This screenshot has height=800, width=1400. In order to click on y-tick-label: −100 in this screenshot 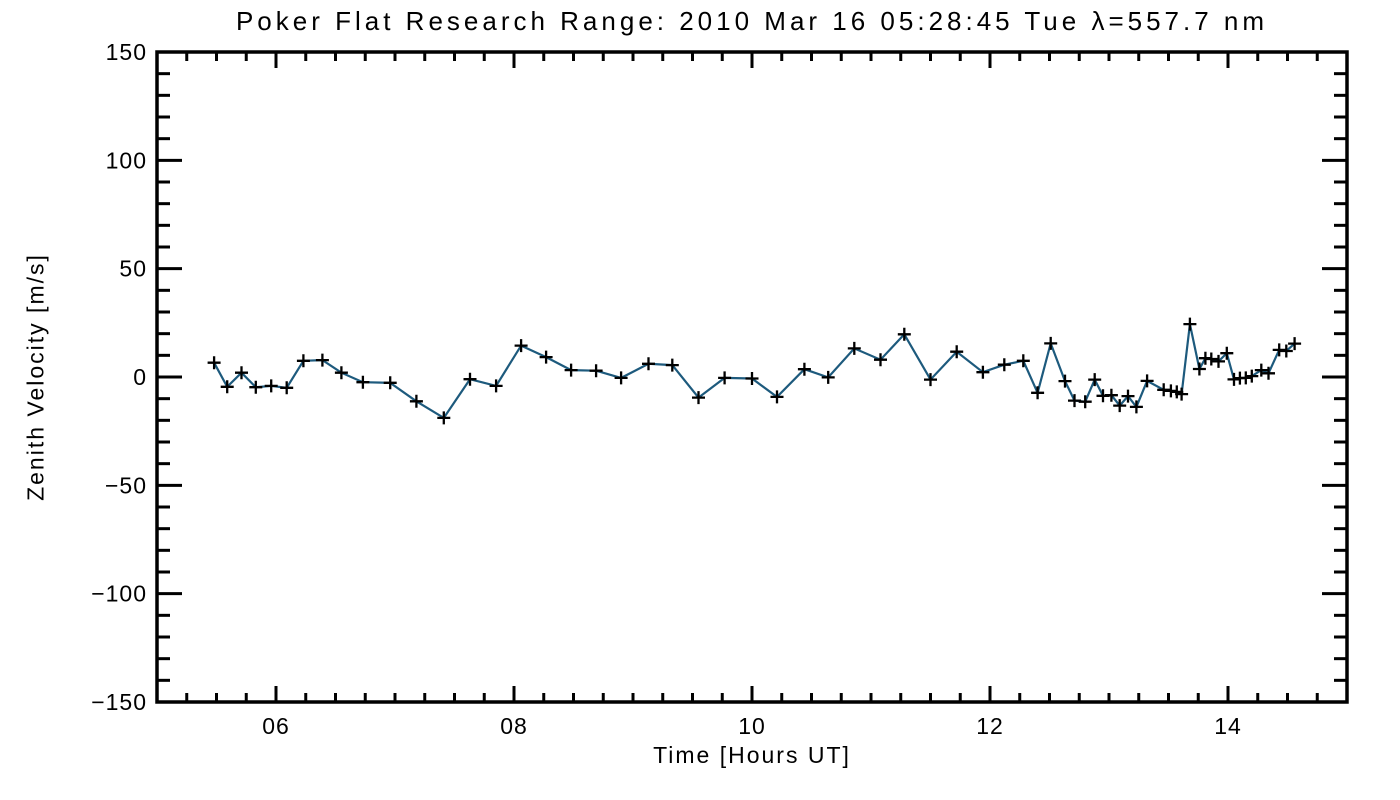, I will do `click(119, 594)`.